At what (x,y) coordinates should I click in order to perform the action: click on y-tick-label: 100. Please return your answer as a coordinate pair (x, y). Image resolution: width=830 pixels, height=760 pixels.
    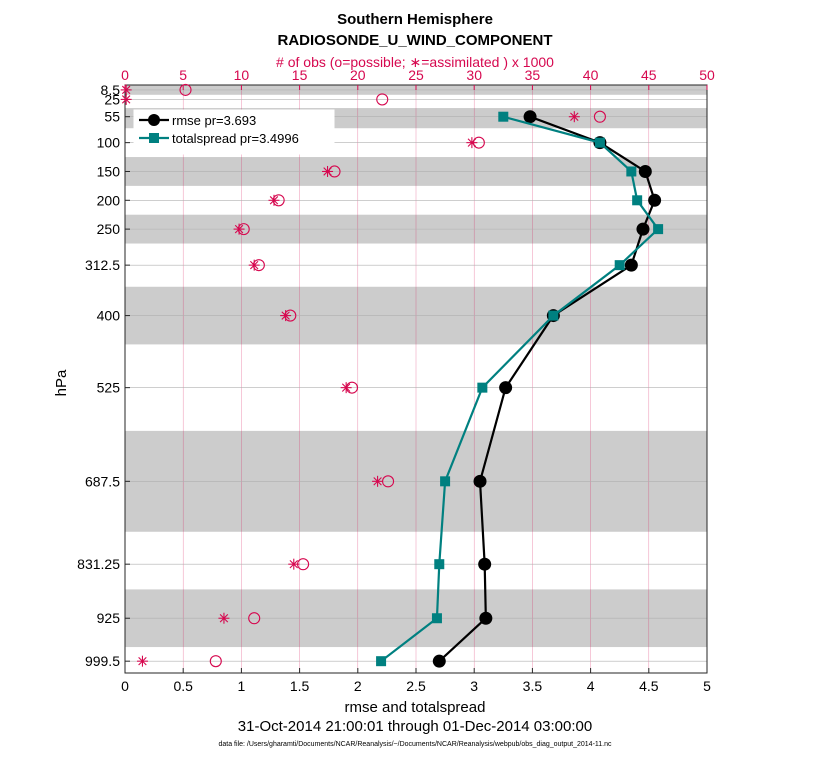
    Looking at the image, I should click on (109, 143).